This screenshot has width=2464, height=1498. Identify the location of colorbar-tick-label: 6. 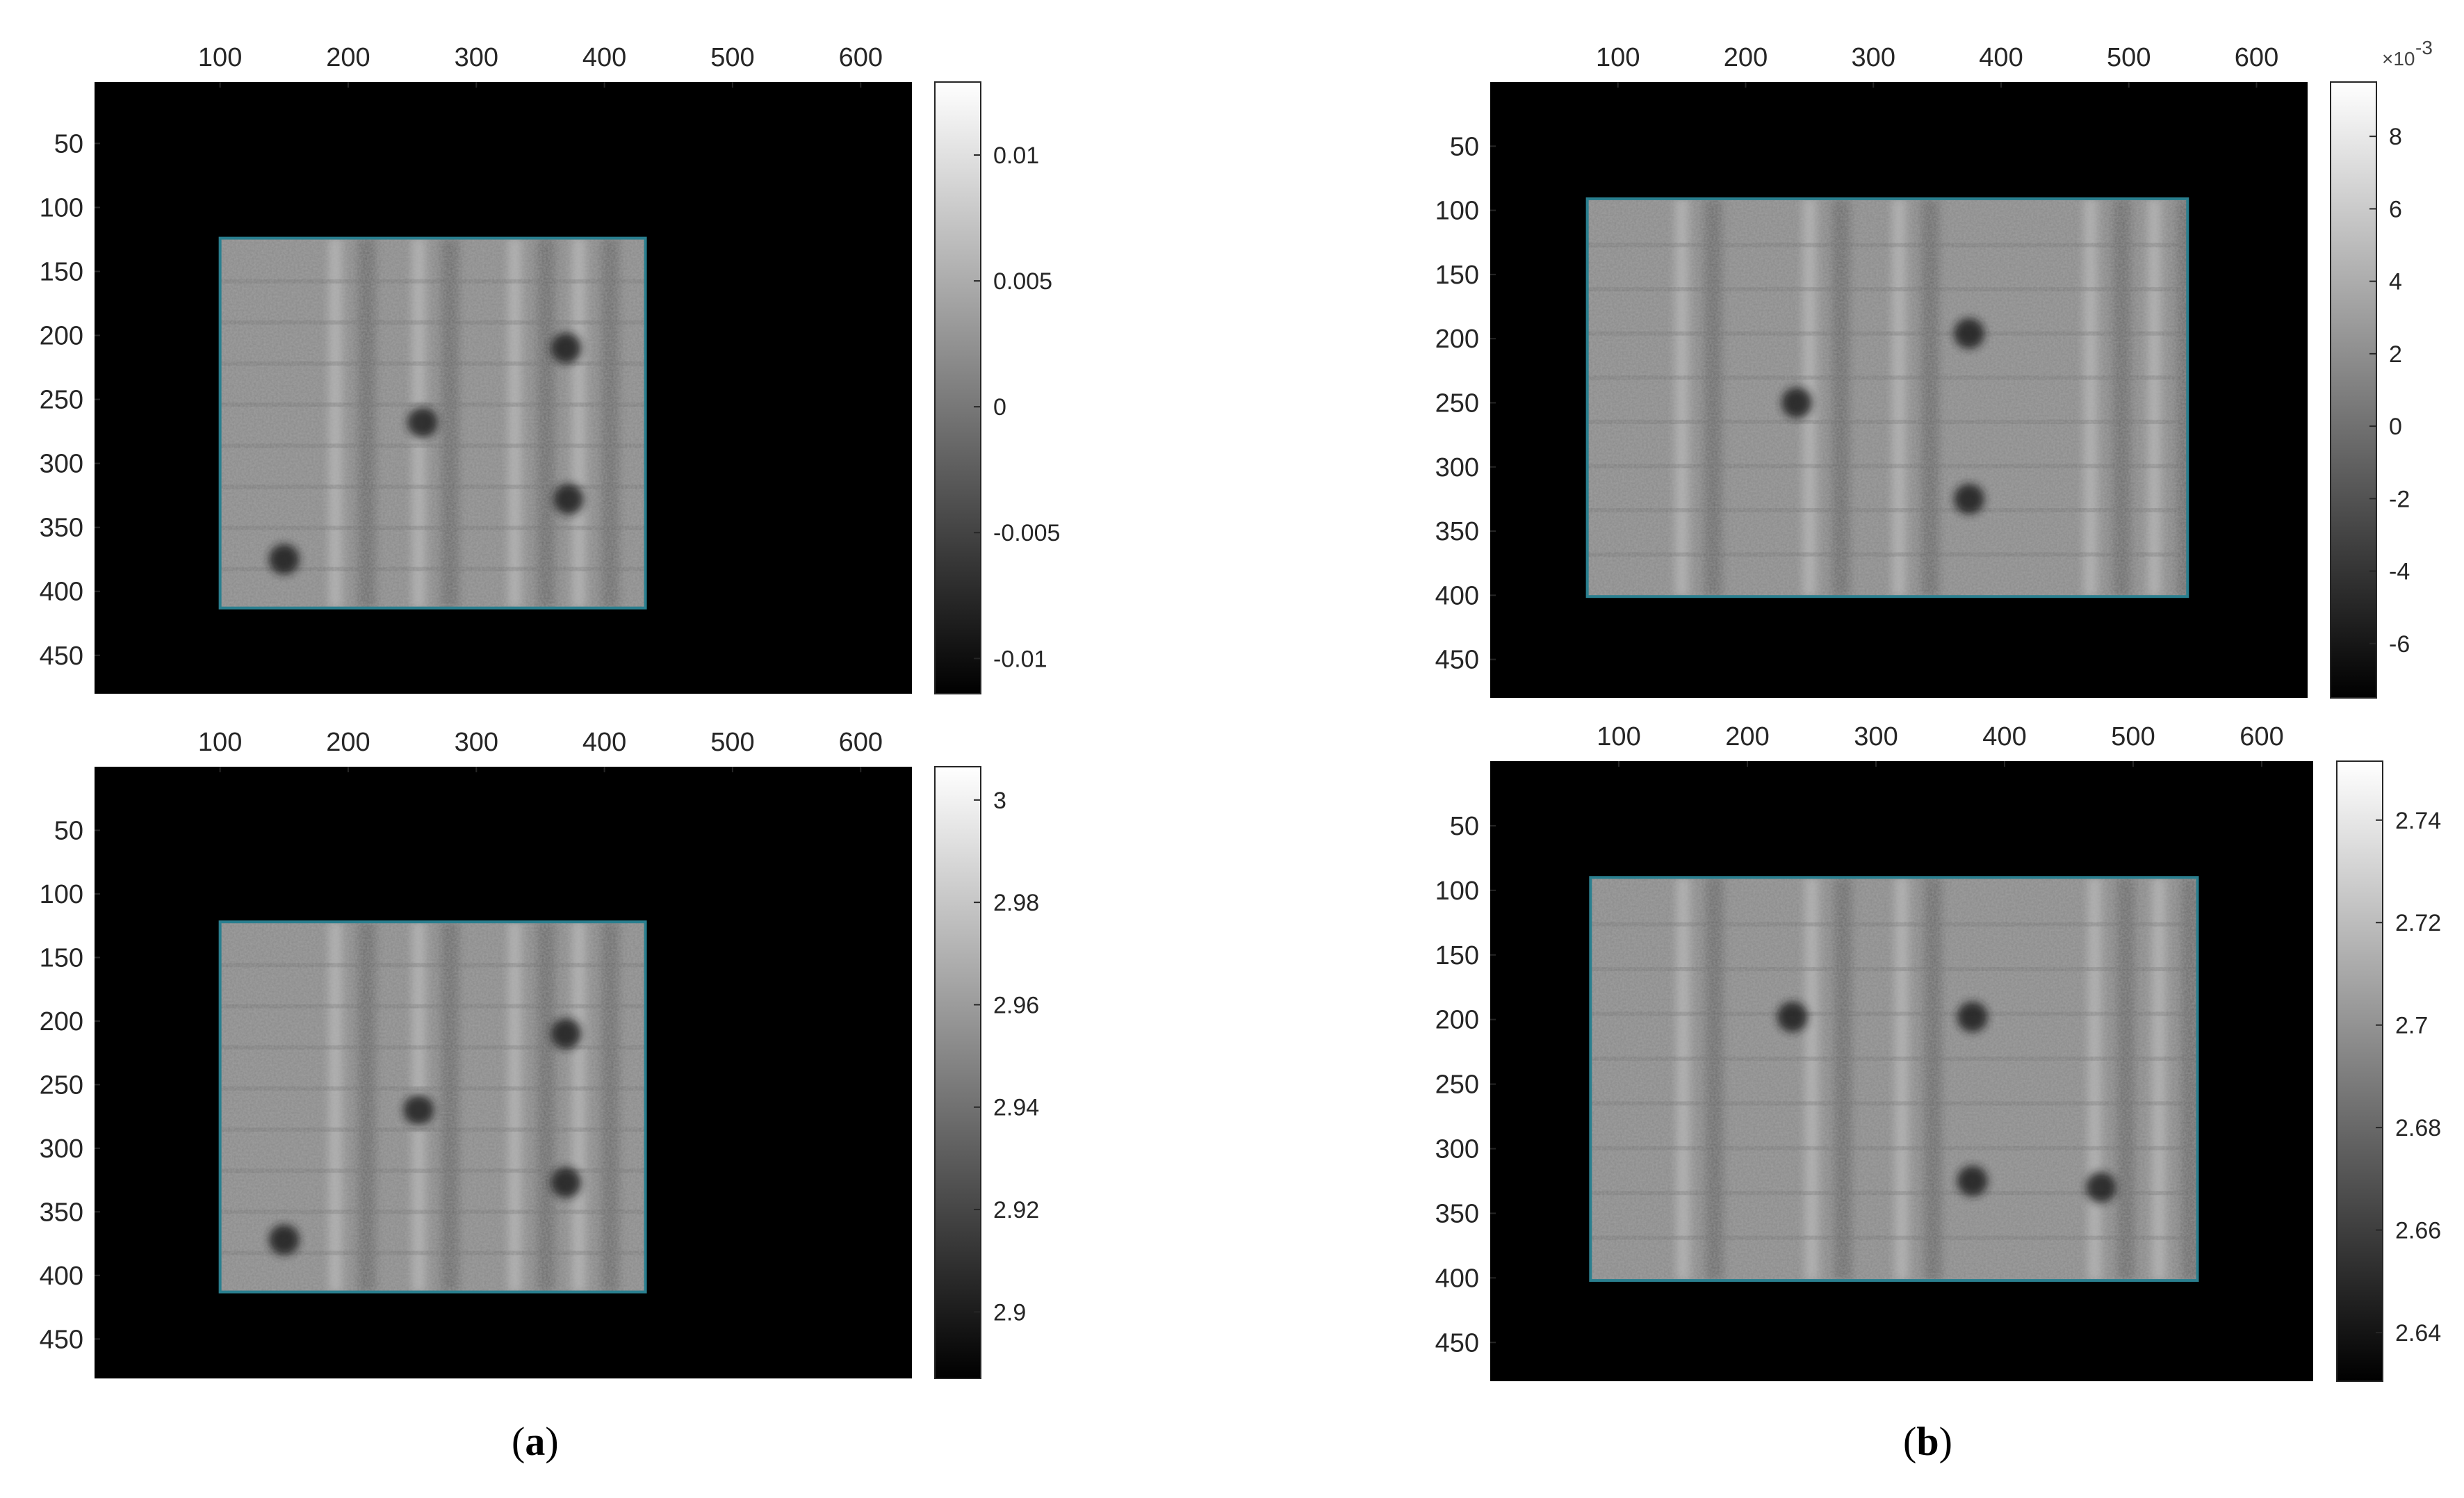
(2395, 209).